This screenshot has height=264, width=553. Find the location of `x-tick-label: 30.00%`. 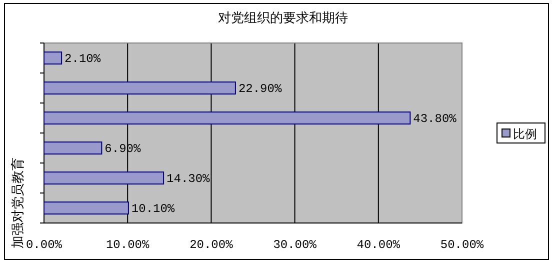

x-tick-label: 30.00% is located at coordinates (295, 245).